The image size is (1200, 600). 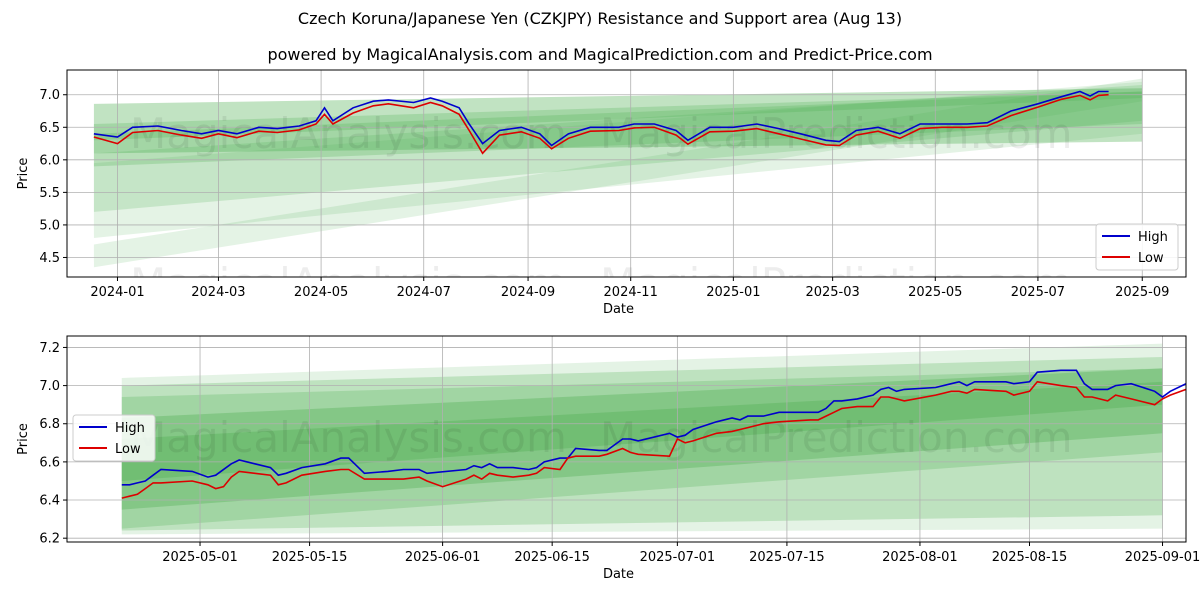 What do you see at coordinates (49, 348) in the screenshot?
I see `y-tick-label: 7.2` at bounding box center [49, 348].